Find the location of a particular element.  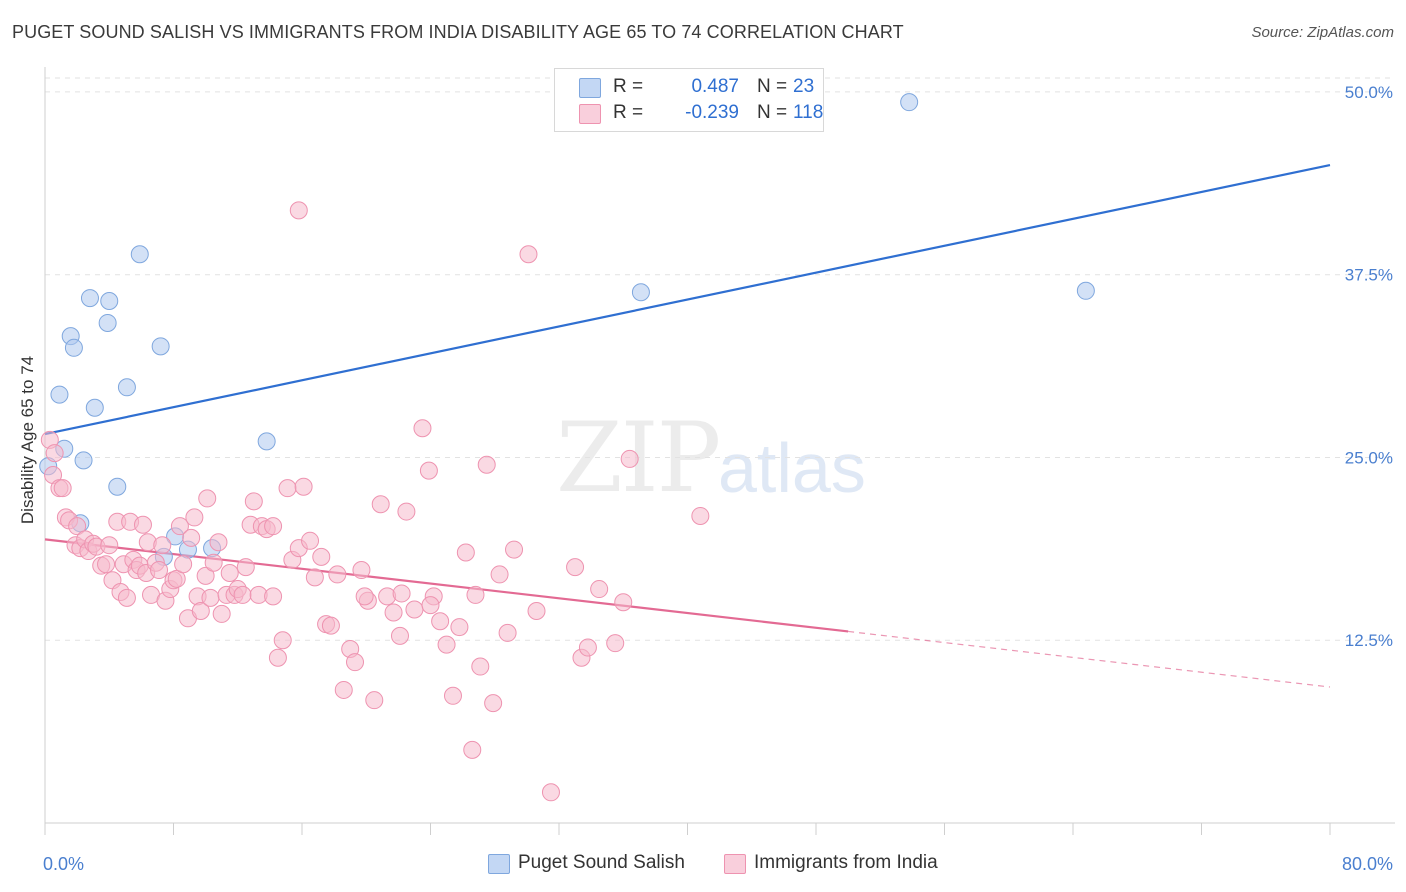

y-axis-label: Disability Age 65 to 74 is located at coordinates (27, 440).